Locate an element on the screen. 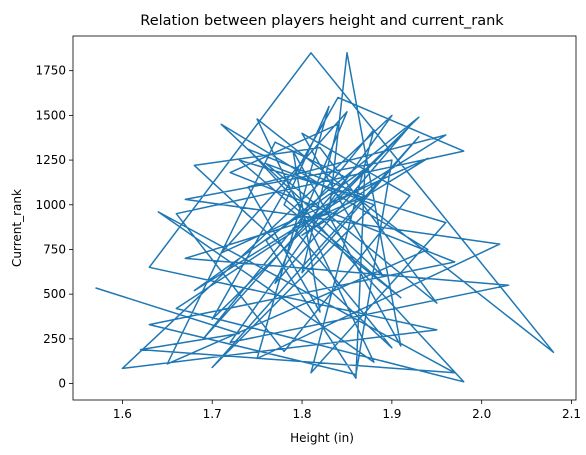 Image resolution: width=586 pixels, height=455 pixels. y-axis-label: Current_rank is located at coordinates (17, 228).